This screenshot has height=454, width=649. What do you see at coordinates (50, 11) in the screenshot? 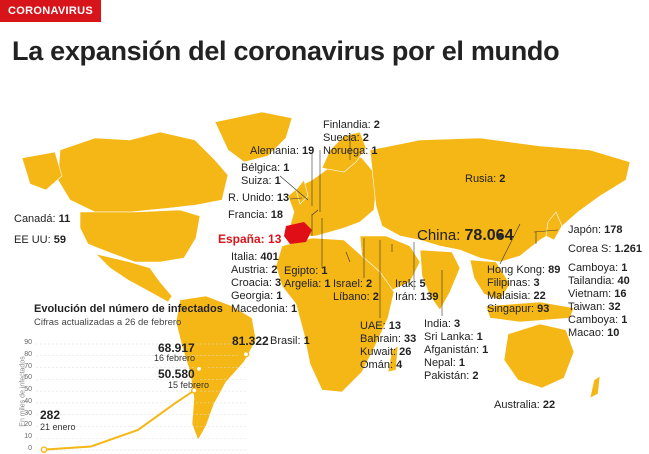
I see `section-tag: CORONAVIRUS` at bounding box center [50, 11].